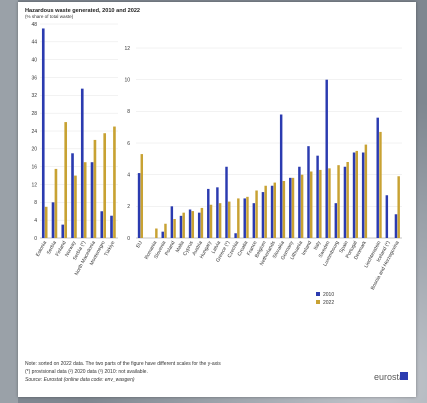 The height and width of the screenshot is (403, 427). What do you see at coordinates (318, 245) in the screenshot?
I see `category-label-italy: Italy` at bounding box center [318, 245].